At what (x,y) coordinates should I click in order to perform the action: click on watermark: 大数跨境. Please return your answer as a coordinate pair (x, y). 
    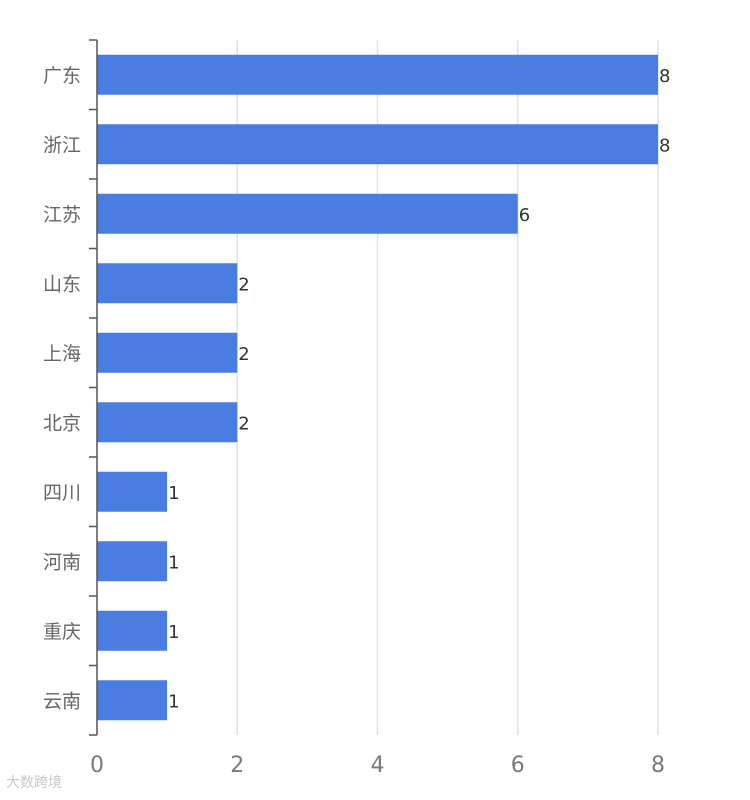
    Looking at the image, I should click on (34, 783).